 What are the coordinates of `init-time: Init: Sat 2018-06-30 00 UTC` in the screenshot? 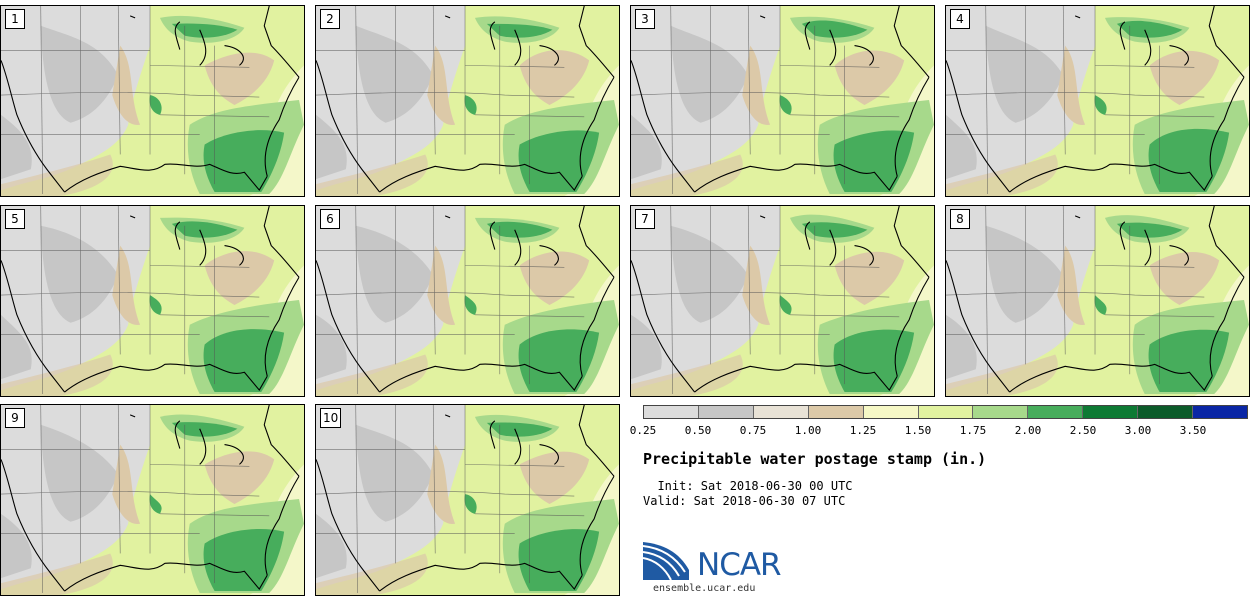 It's located at (748, 486).